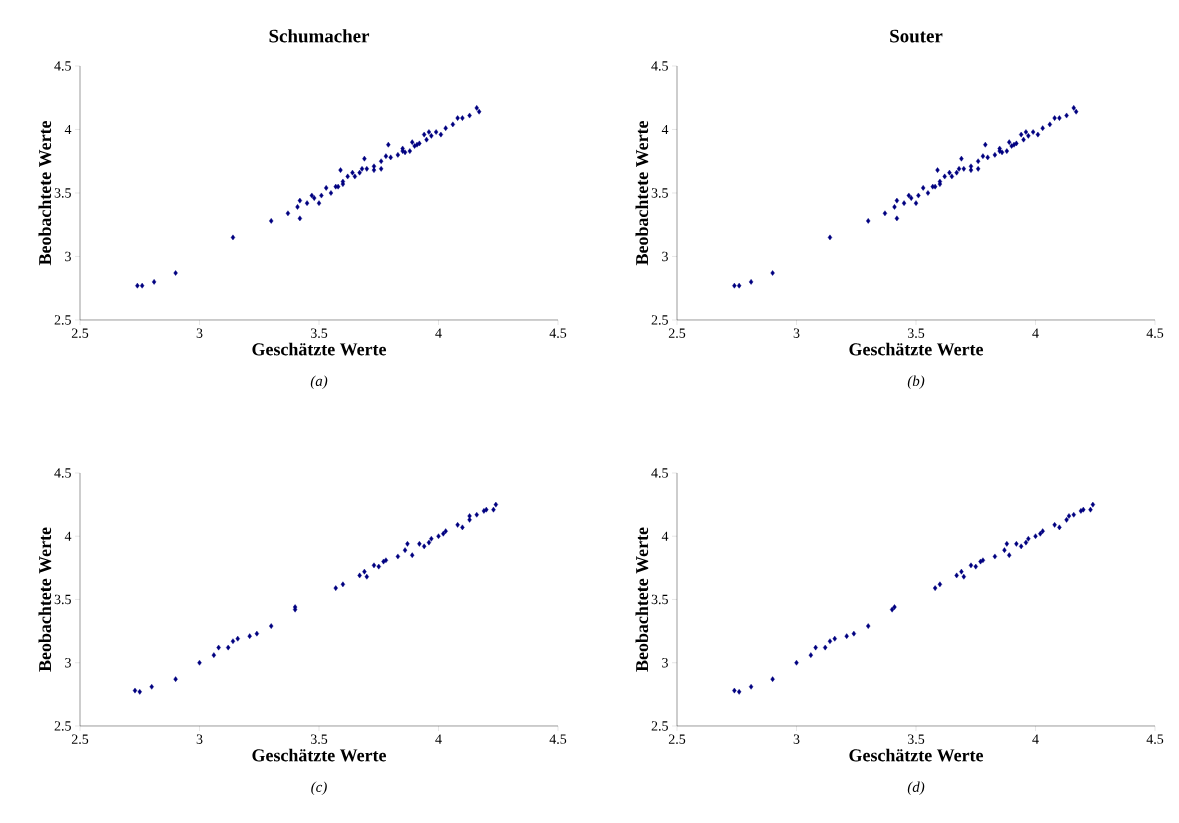 The width and height of the screenshot is (1179, 823). I want to click on x-tick-label: 4.5, so click(558, 739).